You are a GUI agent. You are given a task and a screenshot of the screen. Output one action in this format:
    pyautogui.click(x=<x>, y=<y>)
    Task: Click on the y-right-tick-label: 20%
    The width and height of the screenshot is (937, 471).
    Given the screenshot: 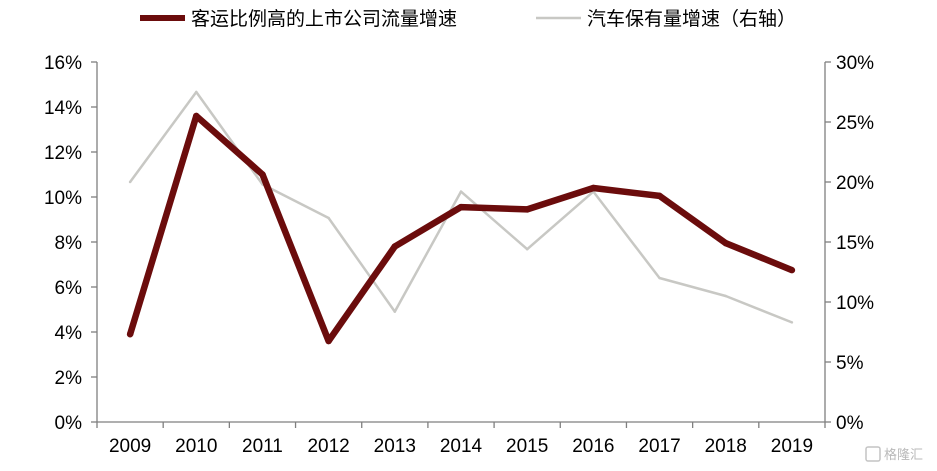 What is the action you would take?
    pyautogui.click(x=855, y=183)
    